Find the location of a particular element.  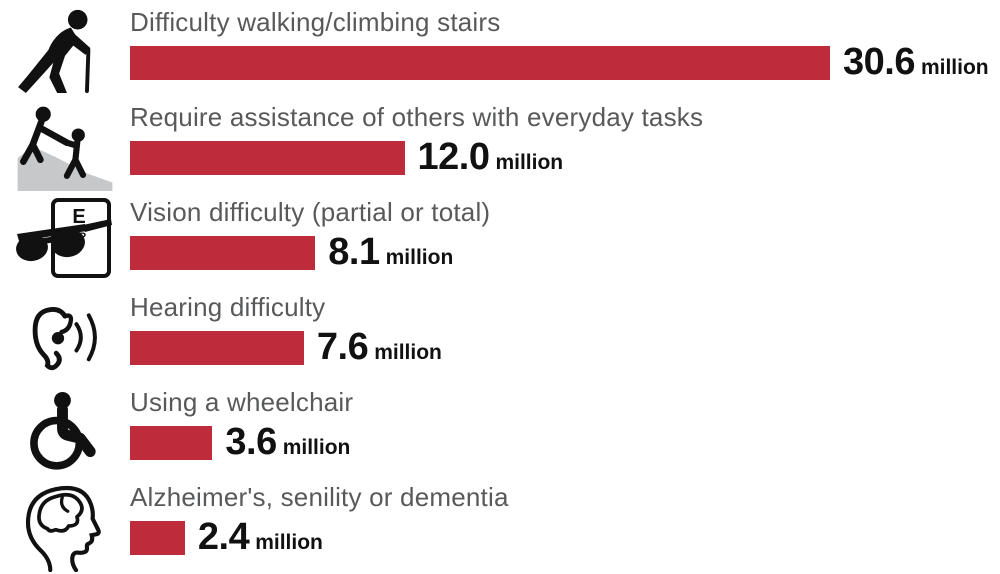

value-number: 3.6 is located at coordinates (251, 441).